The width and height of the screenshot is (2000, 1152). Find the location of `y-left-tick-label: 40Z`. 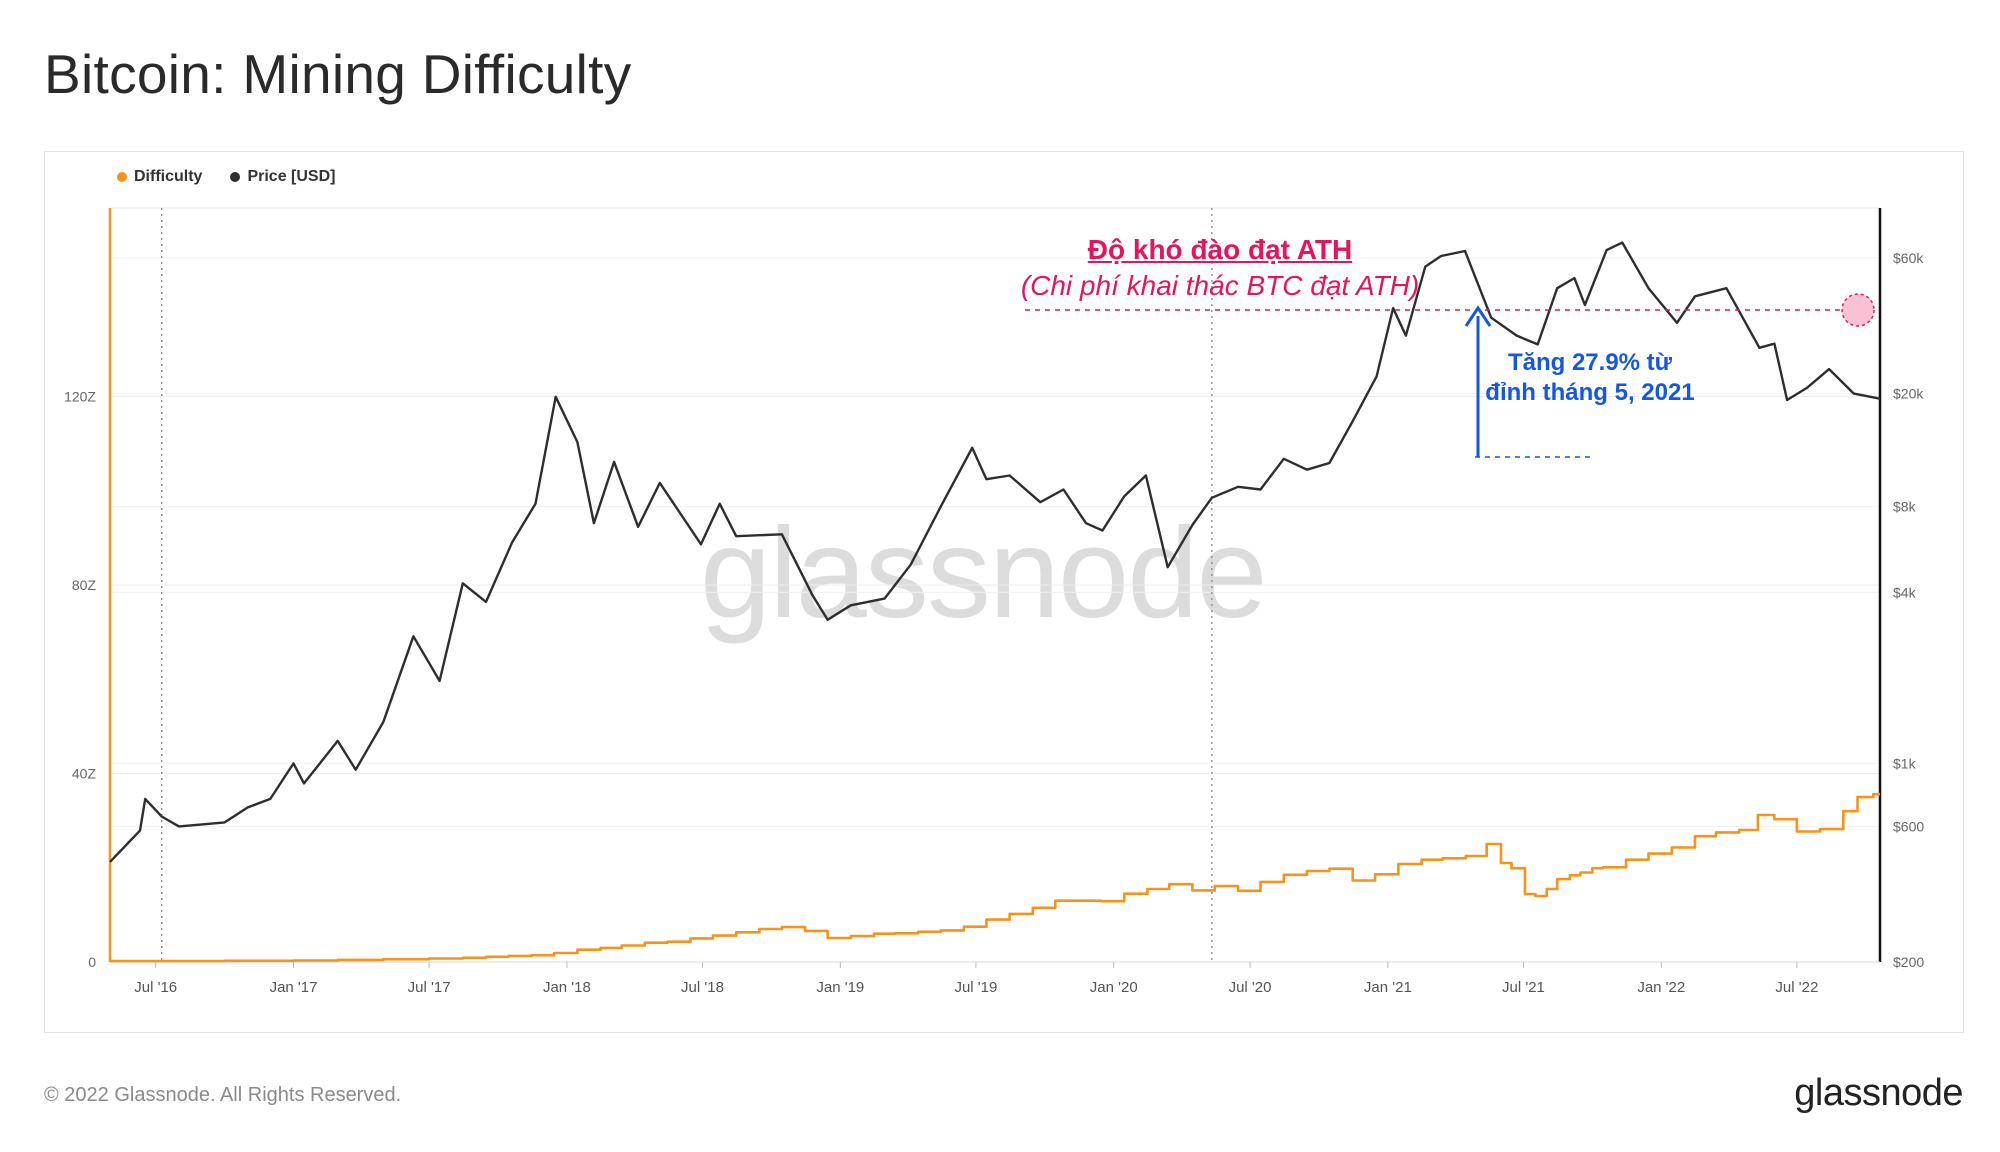

y-left-tick-label: 40Z is located at coordinates (84, 774).